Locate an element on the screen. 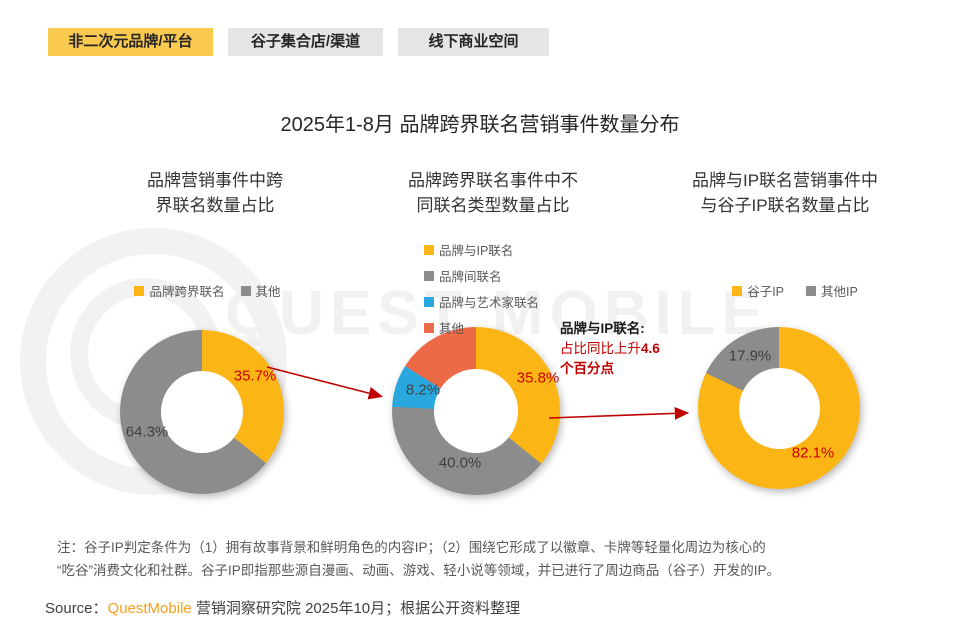 The width and height of the screenshot is (960, 634). annotation-unit: 个百分点 is located at coordinates (587, 368).